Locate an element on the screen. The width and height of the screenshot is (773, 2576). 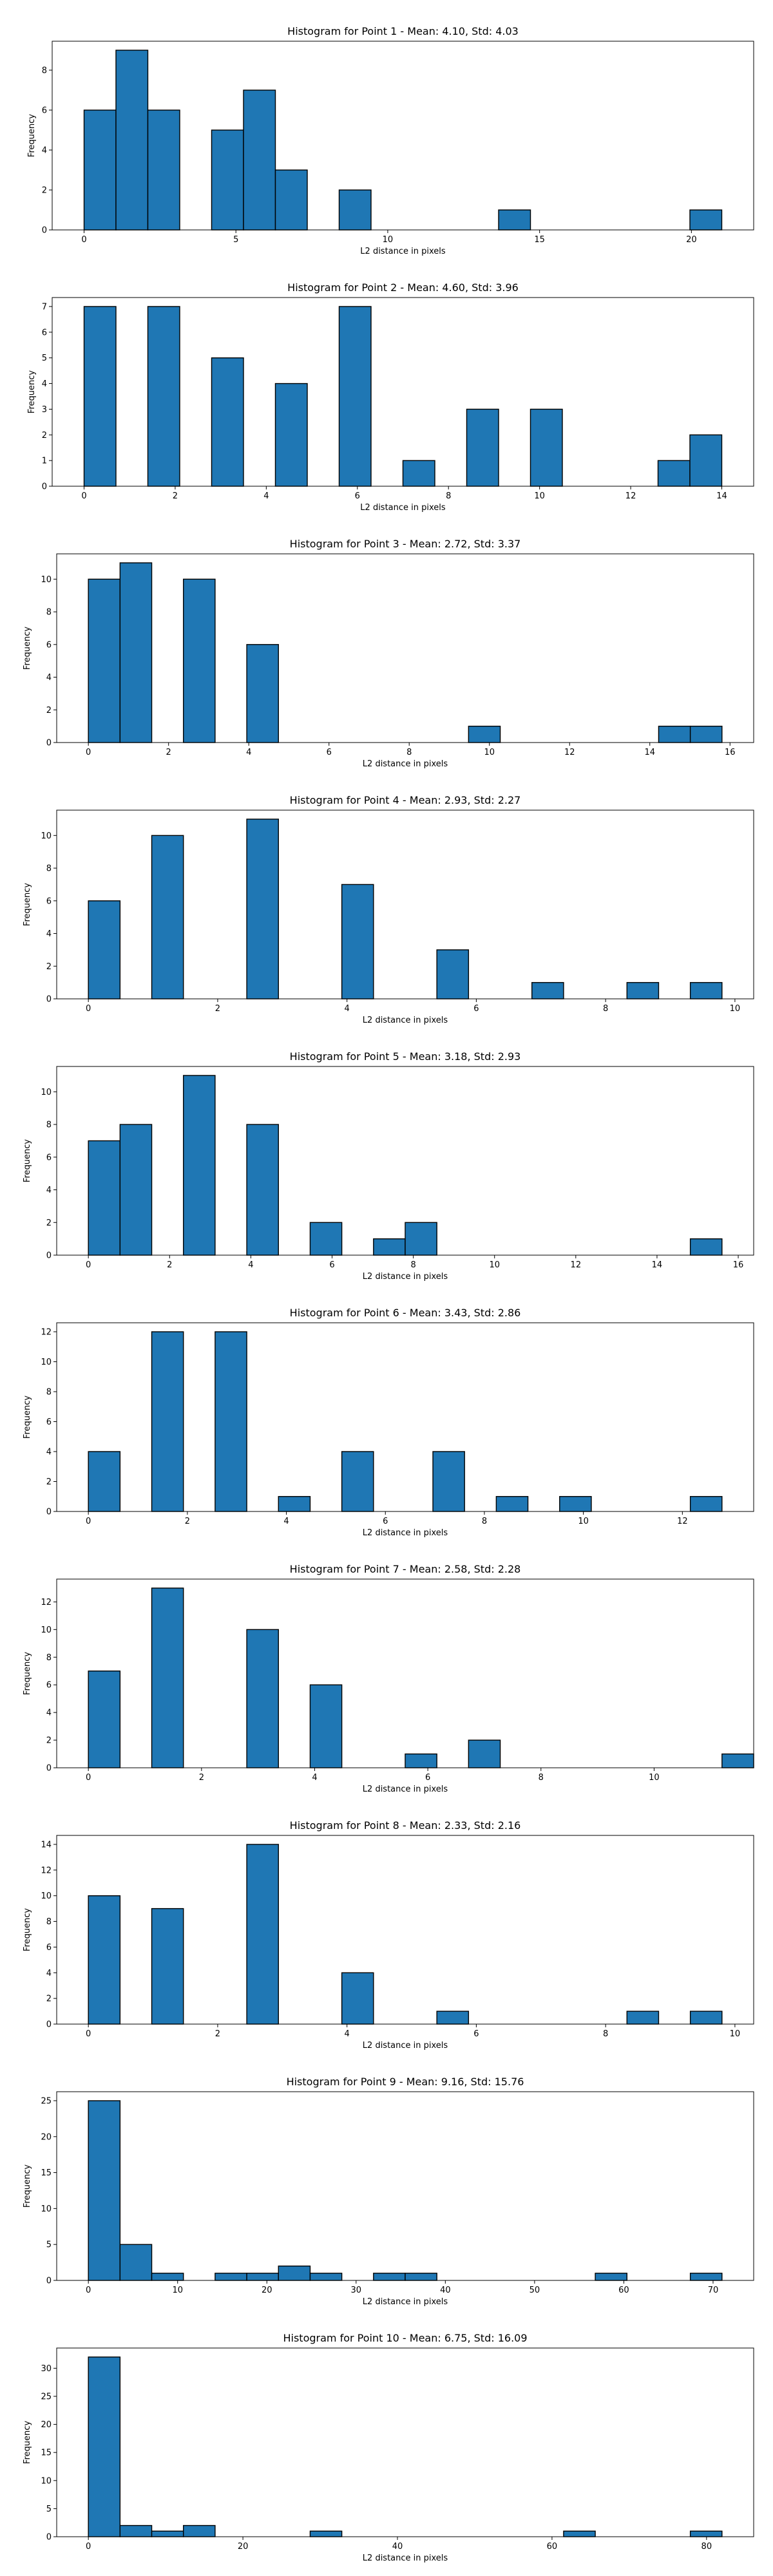
chart-1-ytick-label-2: 2 is located at coordinates (44, 190).